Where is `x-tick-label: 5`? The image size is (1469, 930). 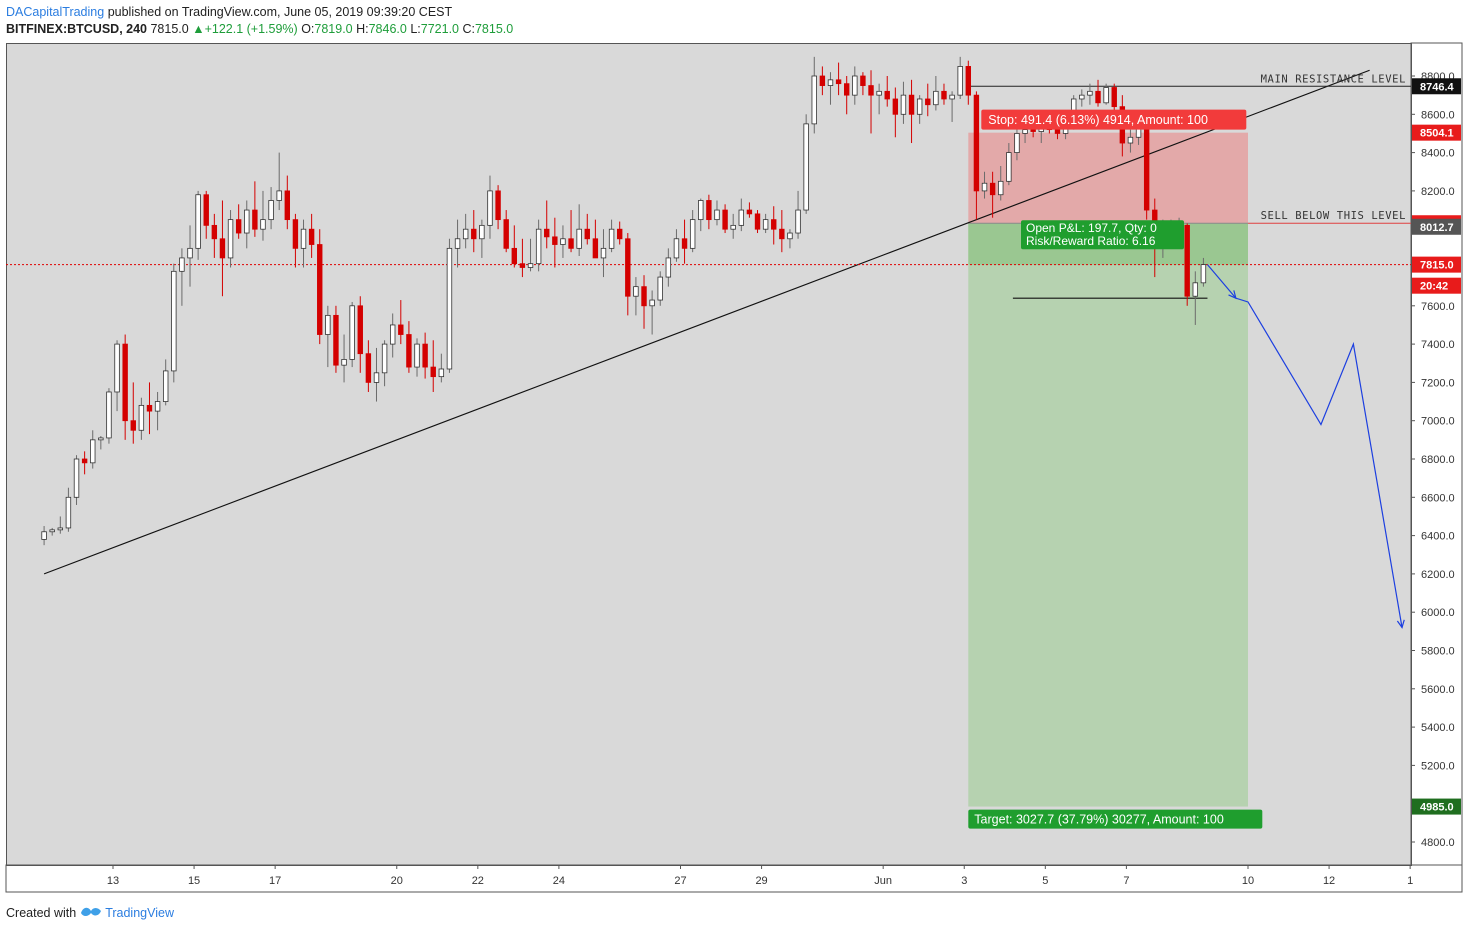
x-tick-label: 5 is located at coordinates (1045, 881).